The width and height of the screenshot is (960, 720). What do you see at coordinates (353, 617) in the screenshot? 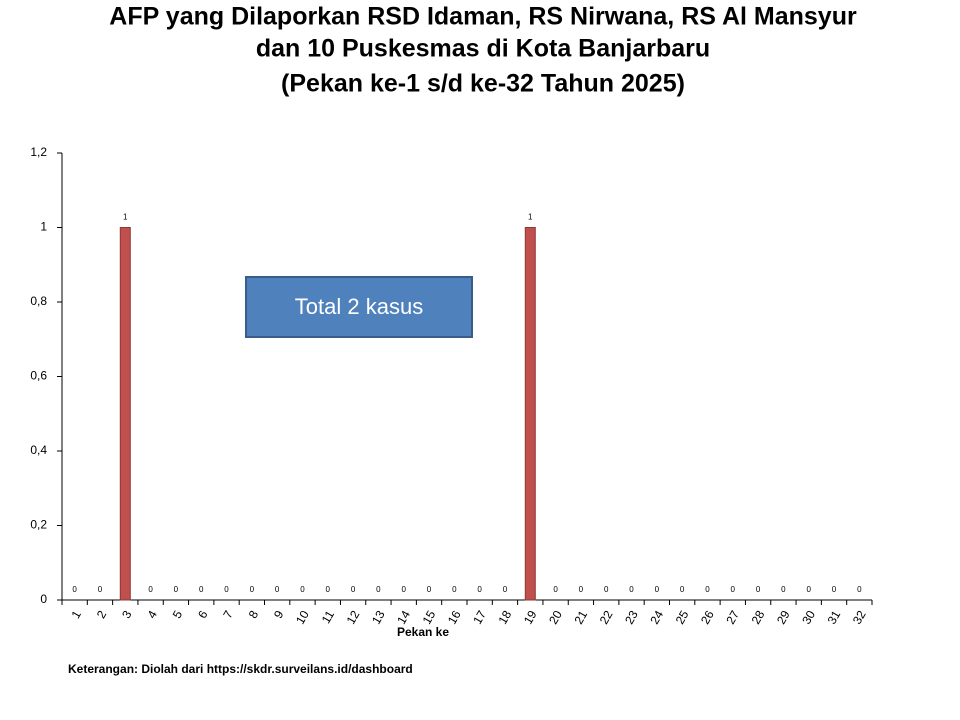
I see `x-tick-label: 12` at bounding box center [353, 617].